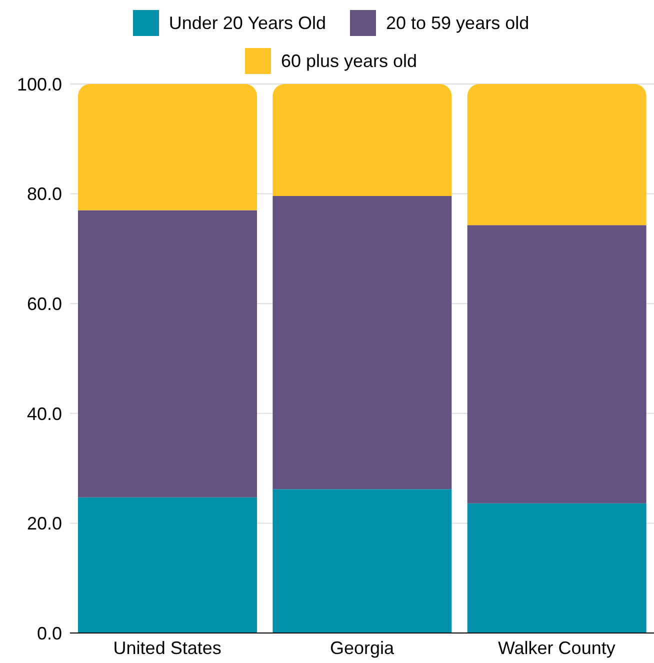 This screenshot has width=654, height=663. Describe the element at coordinates (247, 23) in the screenshot. I see `legend-label: Under 20 Years Old` at that location.